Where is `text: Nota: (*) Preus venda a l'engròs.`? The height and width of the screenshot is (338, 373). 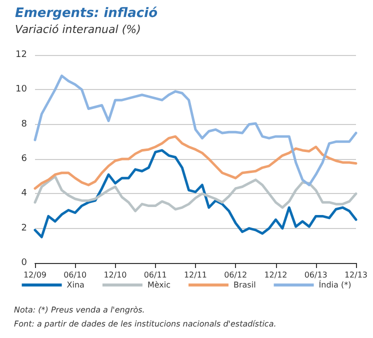 text: Nota: (*) Preus venda a l'engròs. is located at coordinates (79, 310).